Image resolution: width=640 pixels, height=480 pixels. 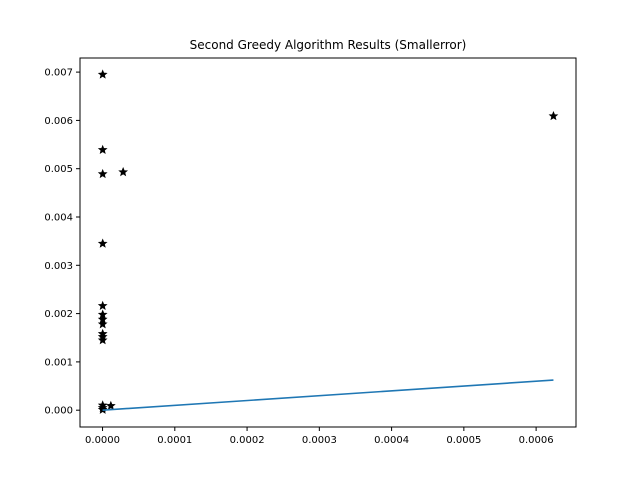 What do you see at coordinates (62, 242) in the screenshot?
I see `y-axis: 0.000 0.001 0.002 0.003 0.004 0.005 0.006 0.007` at bounding box center [62, 242].